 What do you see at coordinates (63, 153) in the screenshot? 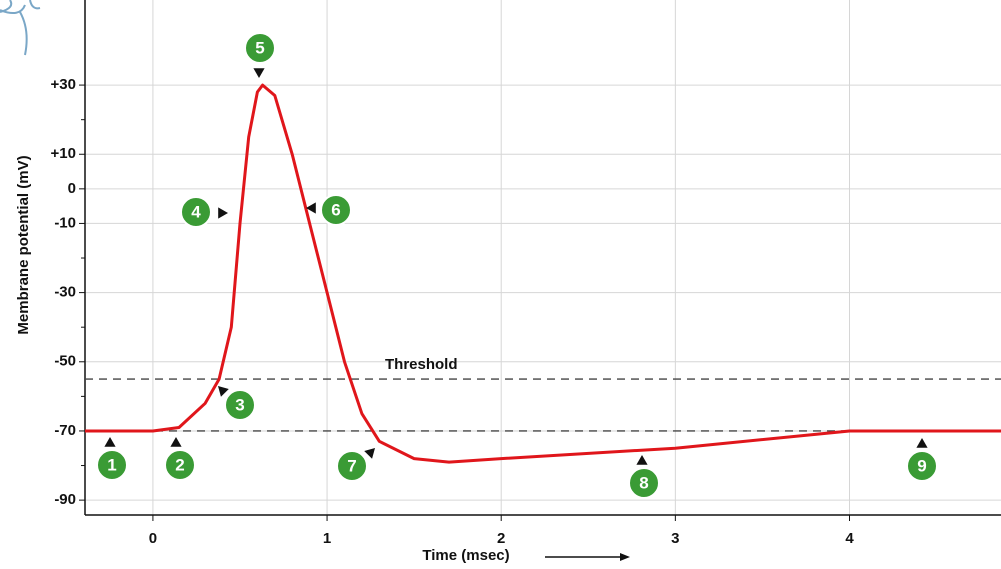
I see `y-tick-label: +10` at bounding box center [63, 153].